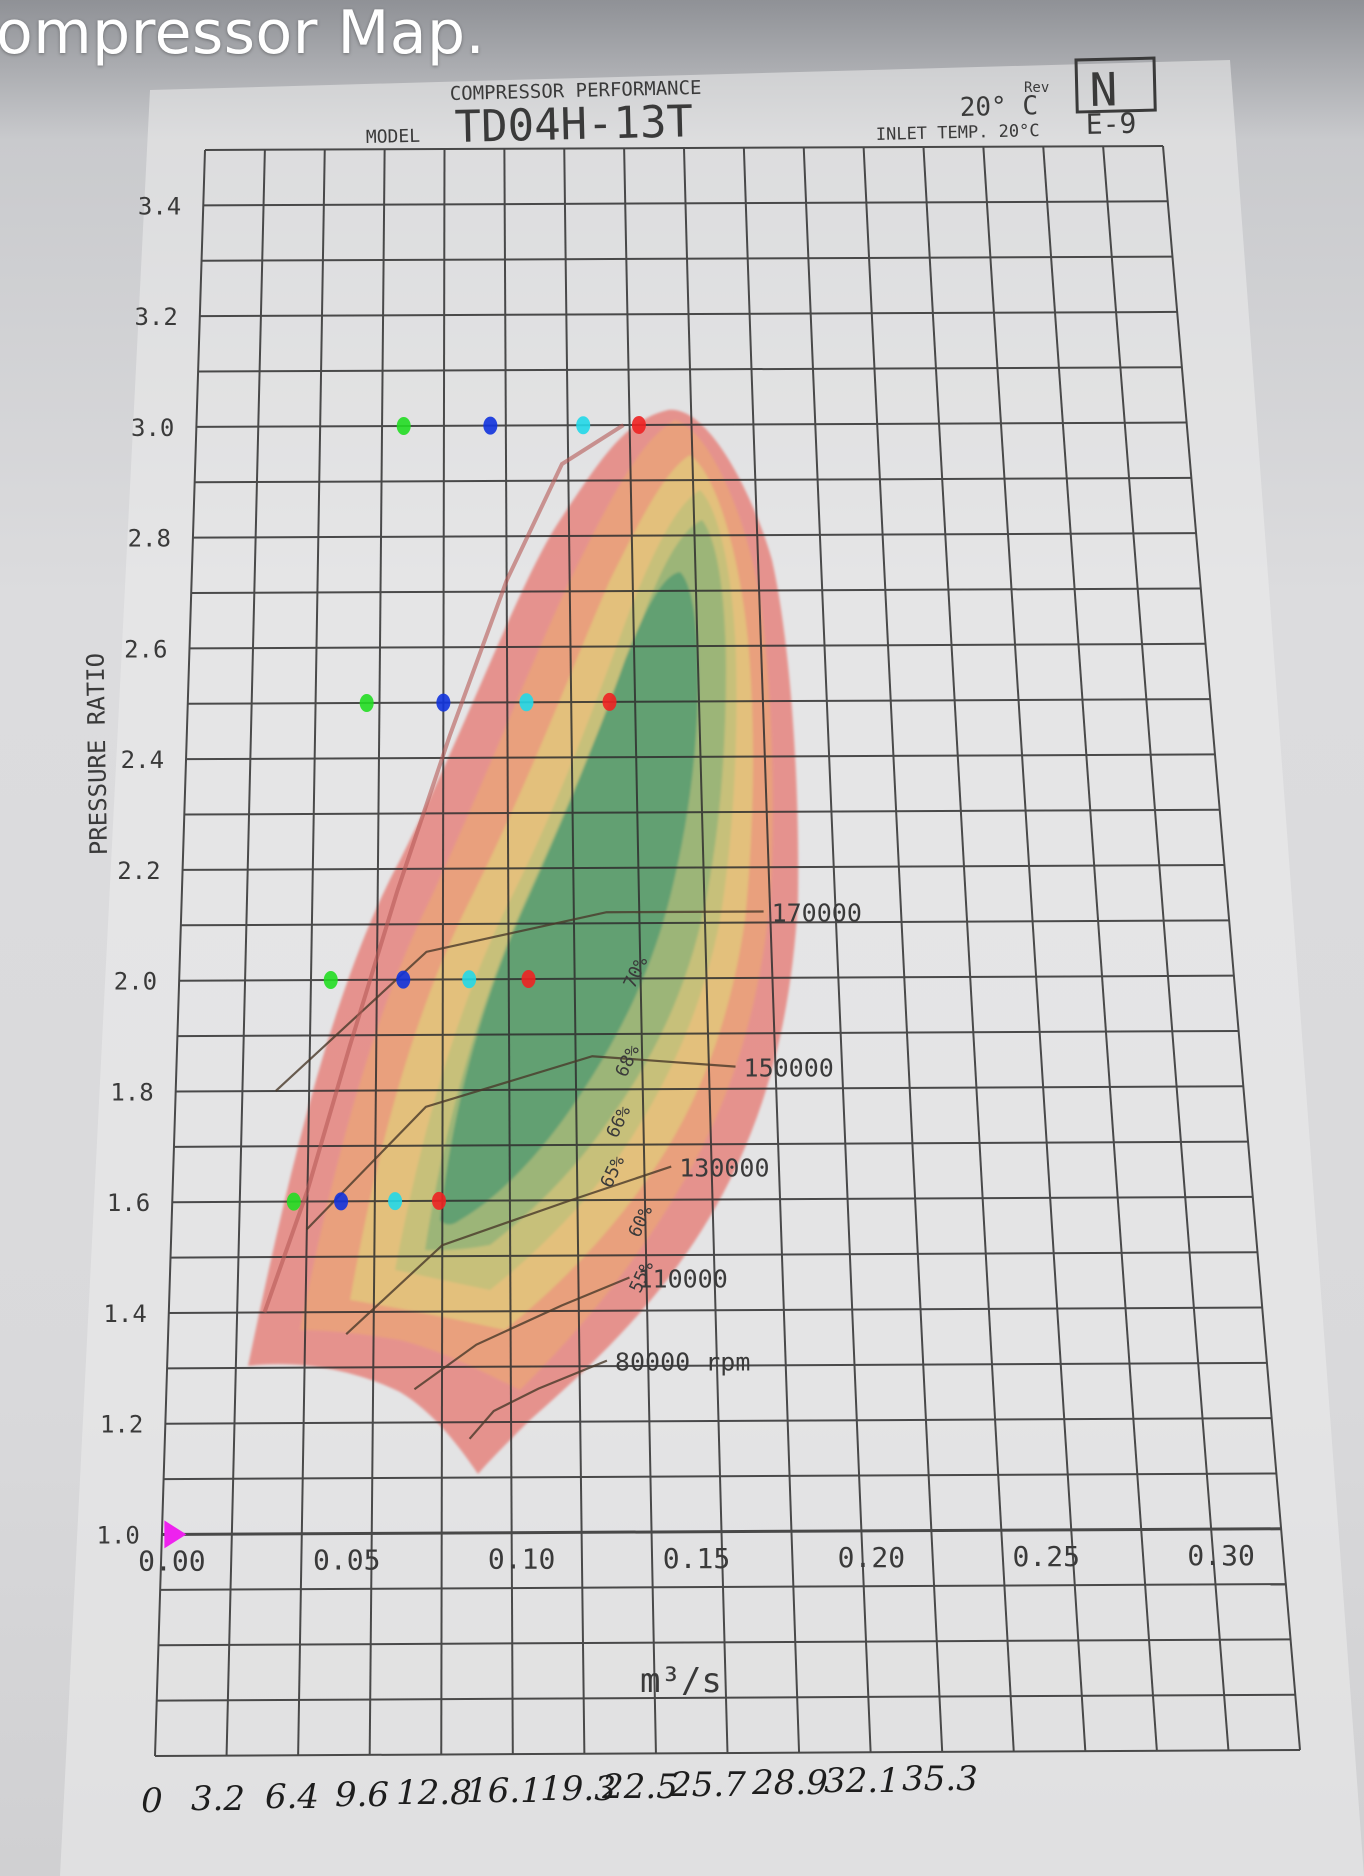 Image resolution: width=1364 pixels, height=1876 pixels. Describe the element at coordinates (434, 1793) in the screenshot. I see `handwritten-flow-value: 12.8` at that location.